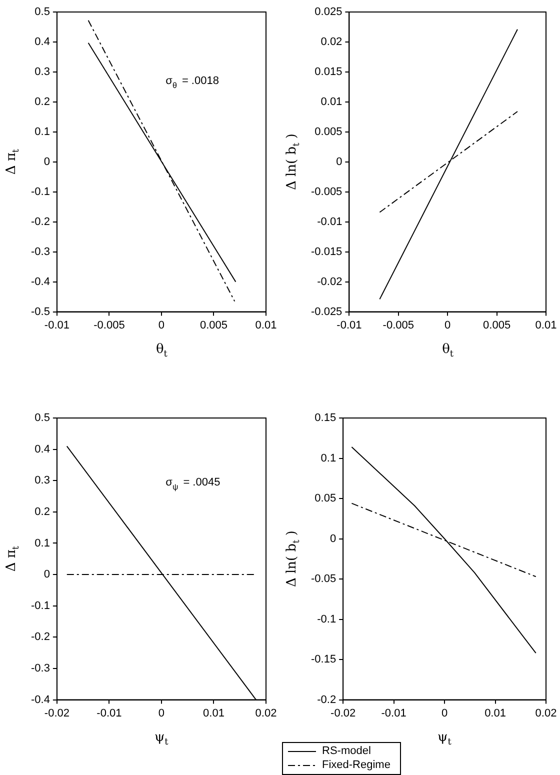  What do you see at coordinates (40, 312) in the screenshot?
I see `y-tick-label: -0.5` at bounding box center [40, 312].